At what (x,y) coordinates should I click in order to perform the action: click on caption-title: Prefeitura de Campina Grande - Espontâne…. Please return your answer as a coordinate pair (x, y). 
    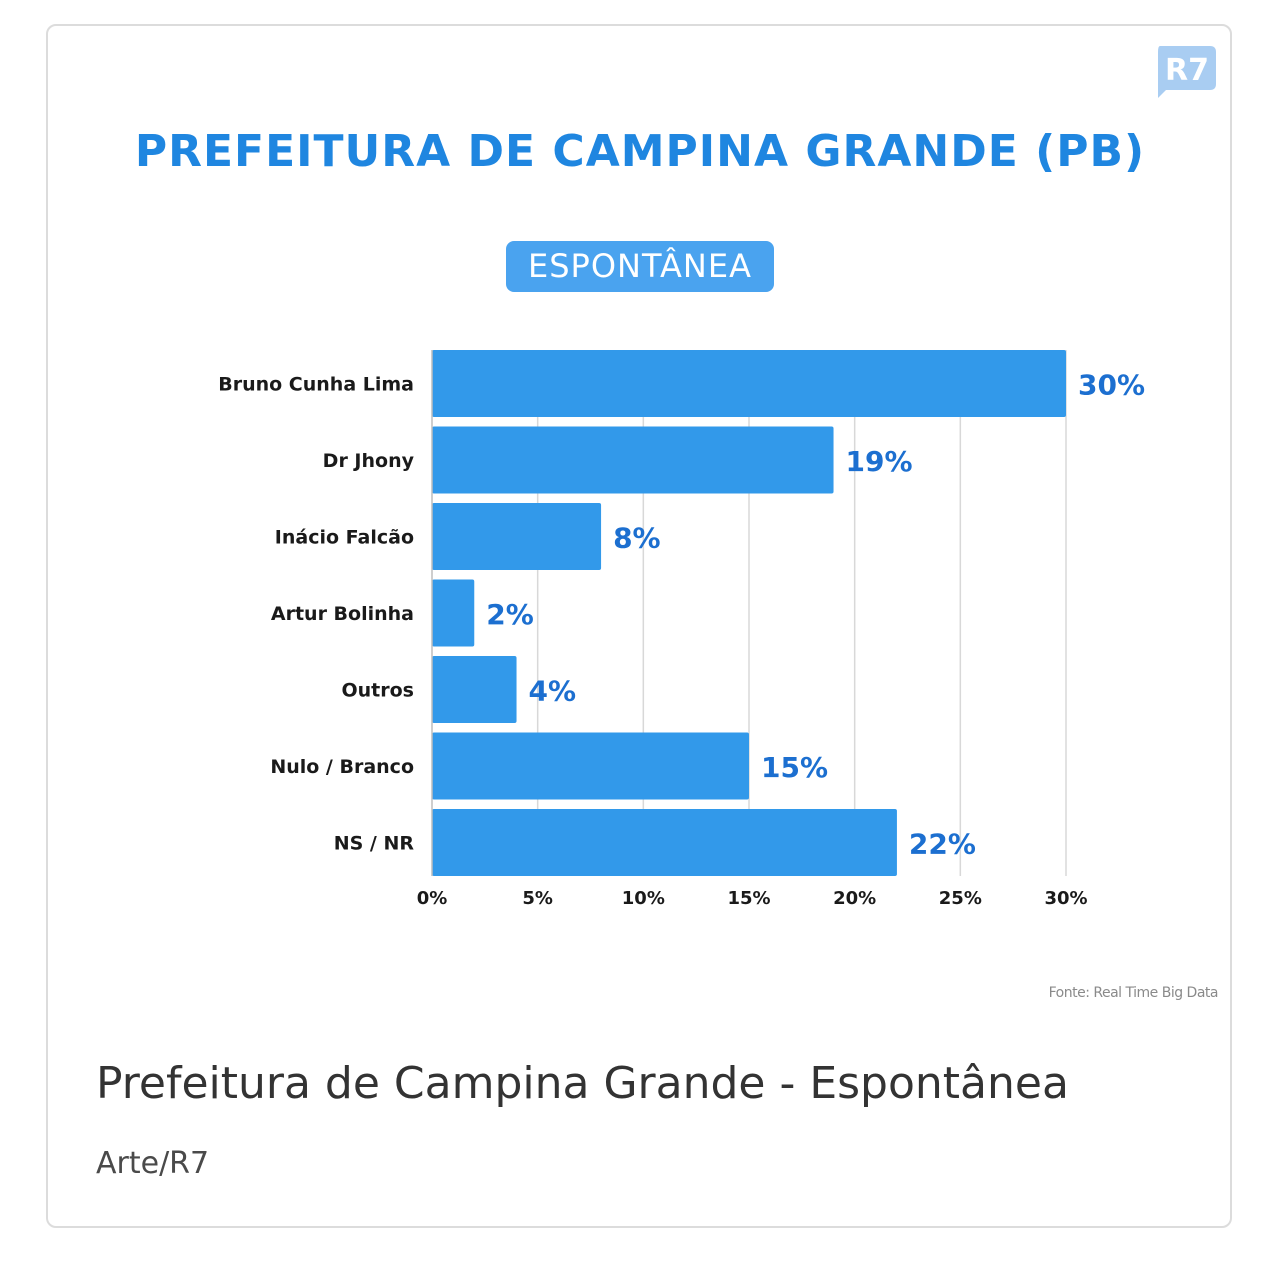
    Looking at the image, I should click on (582, 1083).